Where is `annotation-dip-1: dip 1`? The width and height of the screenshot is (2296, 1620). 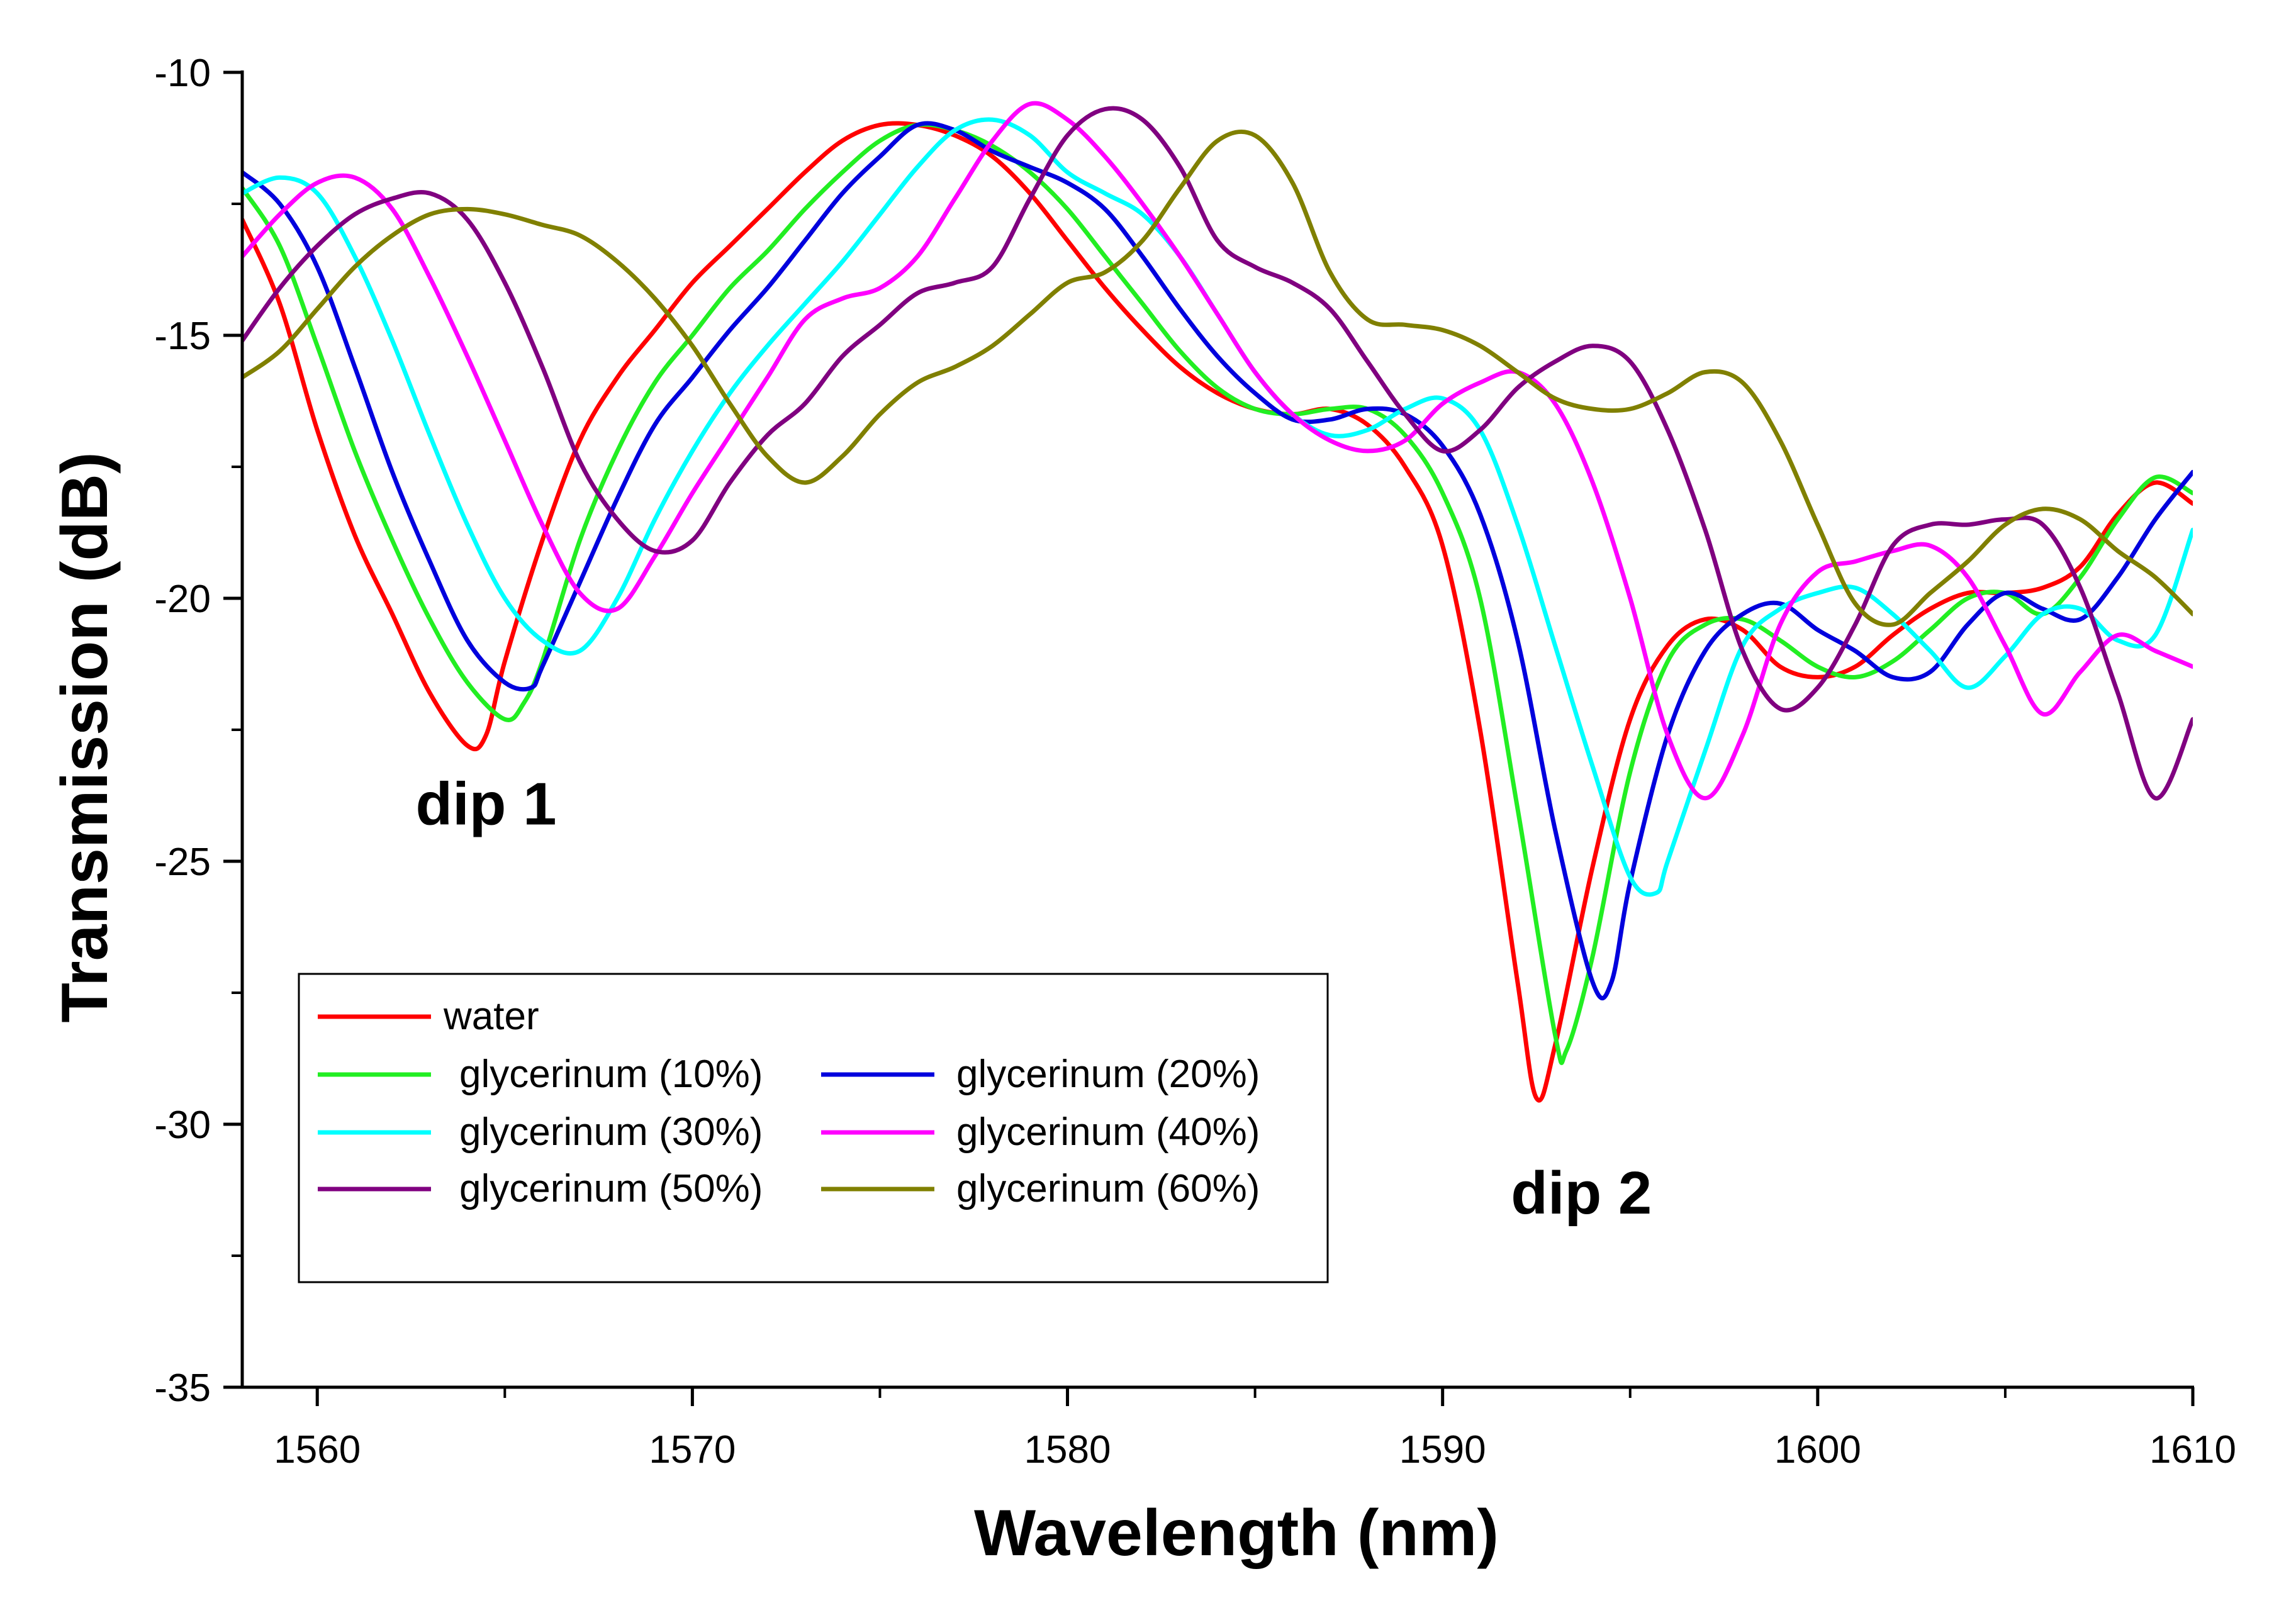
annotation-dip-1: dip 1 is located at coordinates (485, 804).